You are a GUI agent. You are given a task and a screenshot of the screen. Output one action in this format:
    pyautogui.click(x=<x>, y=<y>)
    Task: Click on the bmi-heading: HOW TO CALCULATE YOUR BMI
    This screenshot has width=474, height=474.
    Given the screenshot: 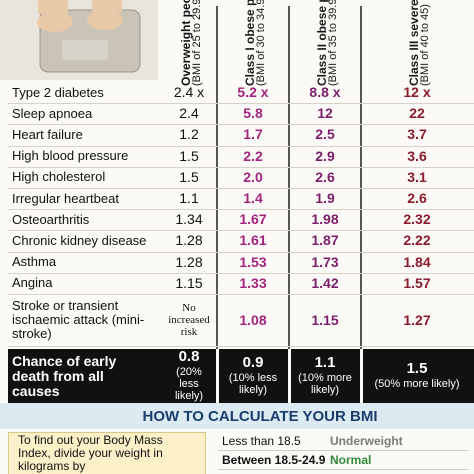 What is the action you would take?
    pyautogui.click(x=260, y=416)
    